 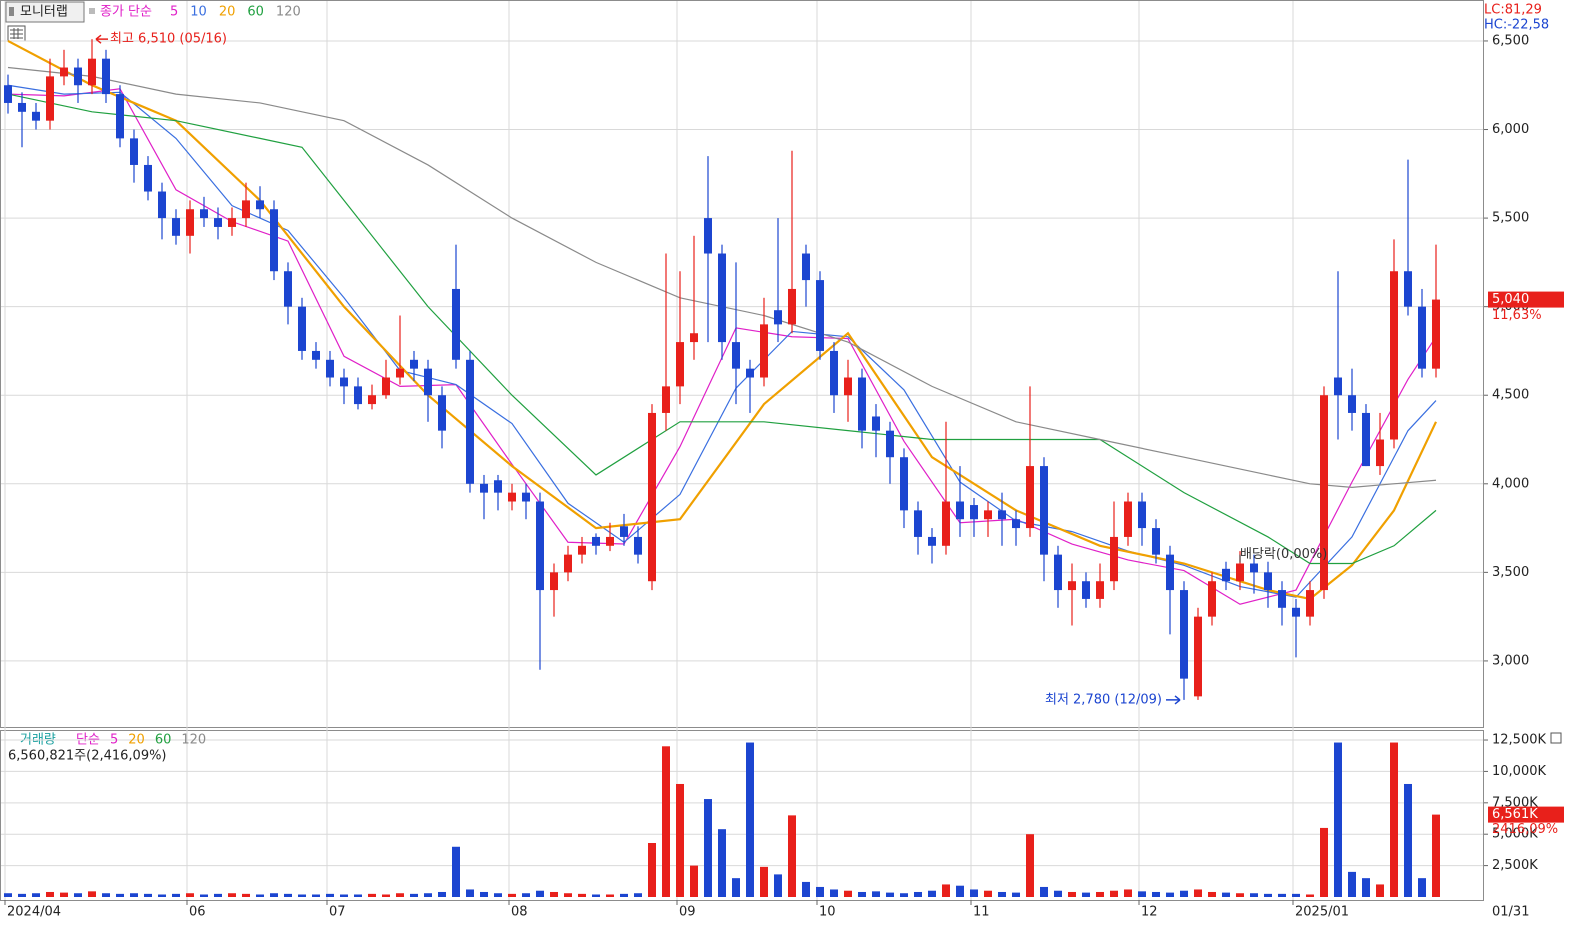 I want to click on volume-summary: 6,560,821주(2,416,09%), so click(x=87, y=756).